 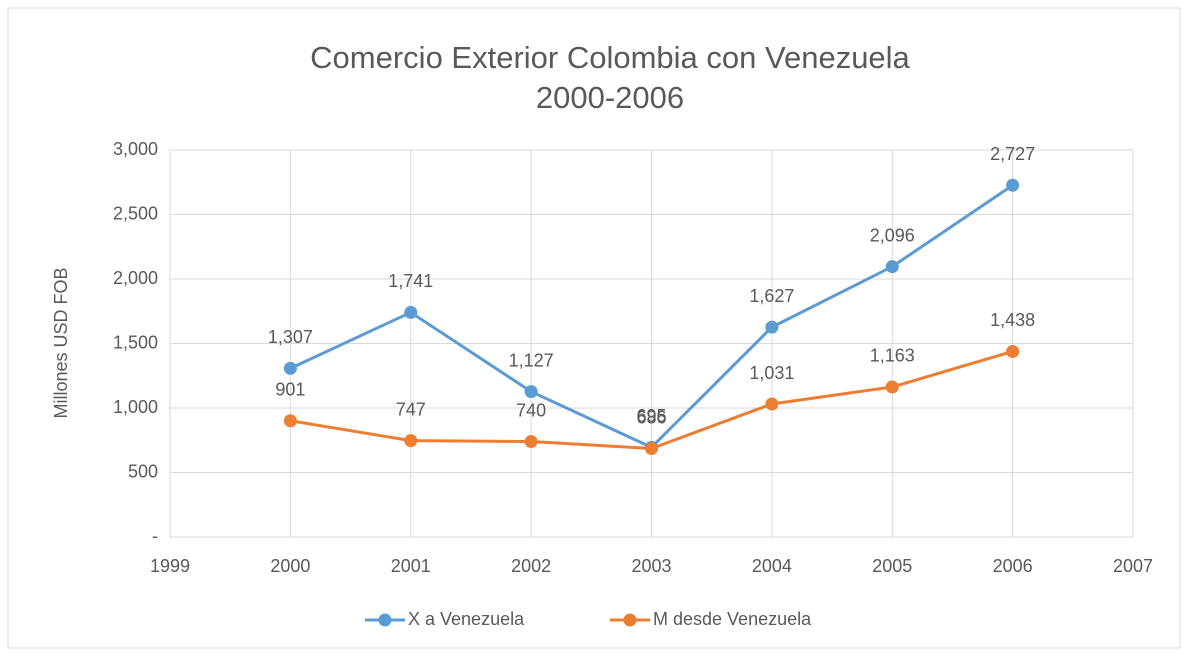 I want to click on y-tick-label: 3,000, so click(x=135, y=149).